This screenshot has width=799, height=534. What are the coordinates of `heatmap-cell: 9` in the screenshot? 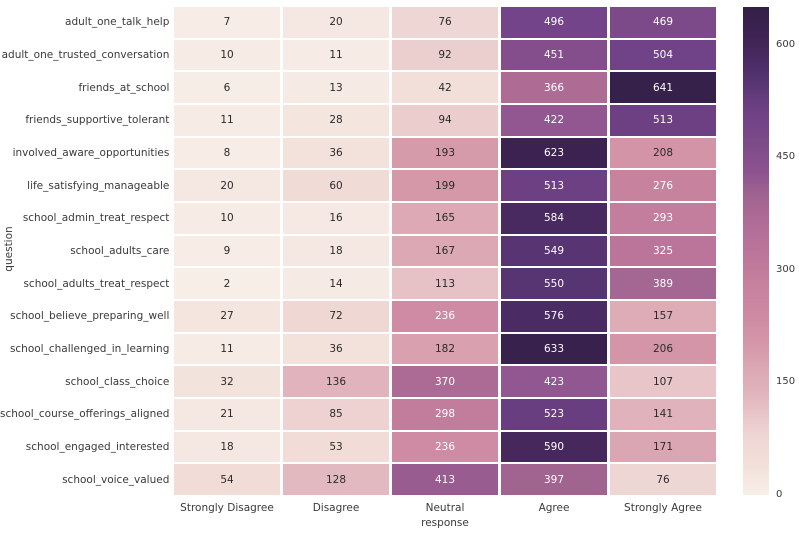 It's located at (227, 251).